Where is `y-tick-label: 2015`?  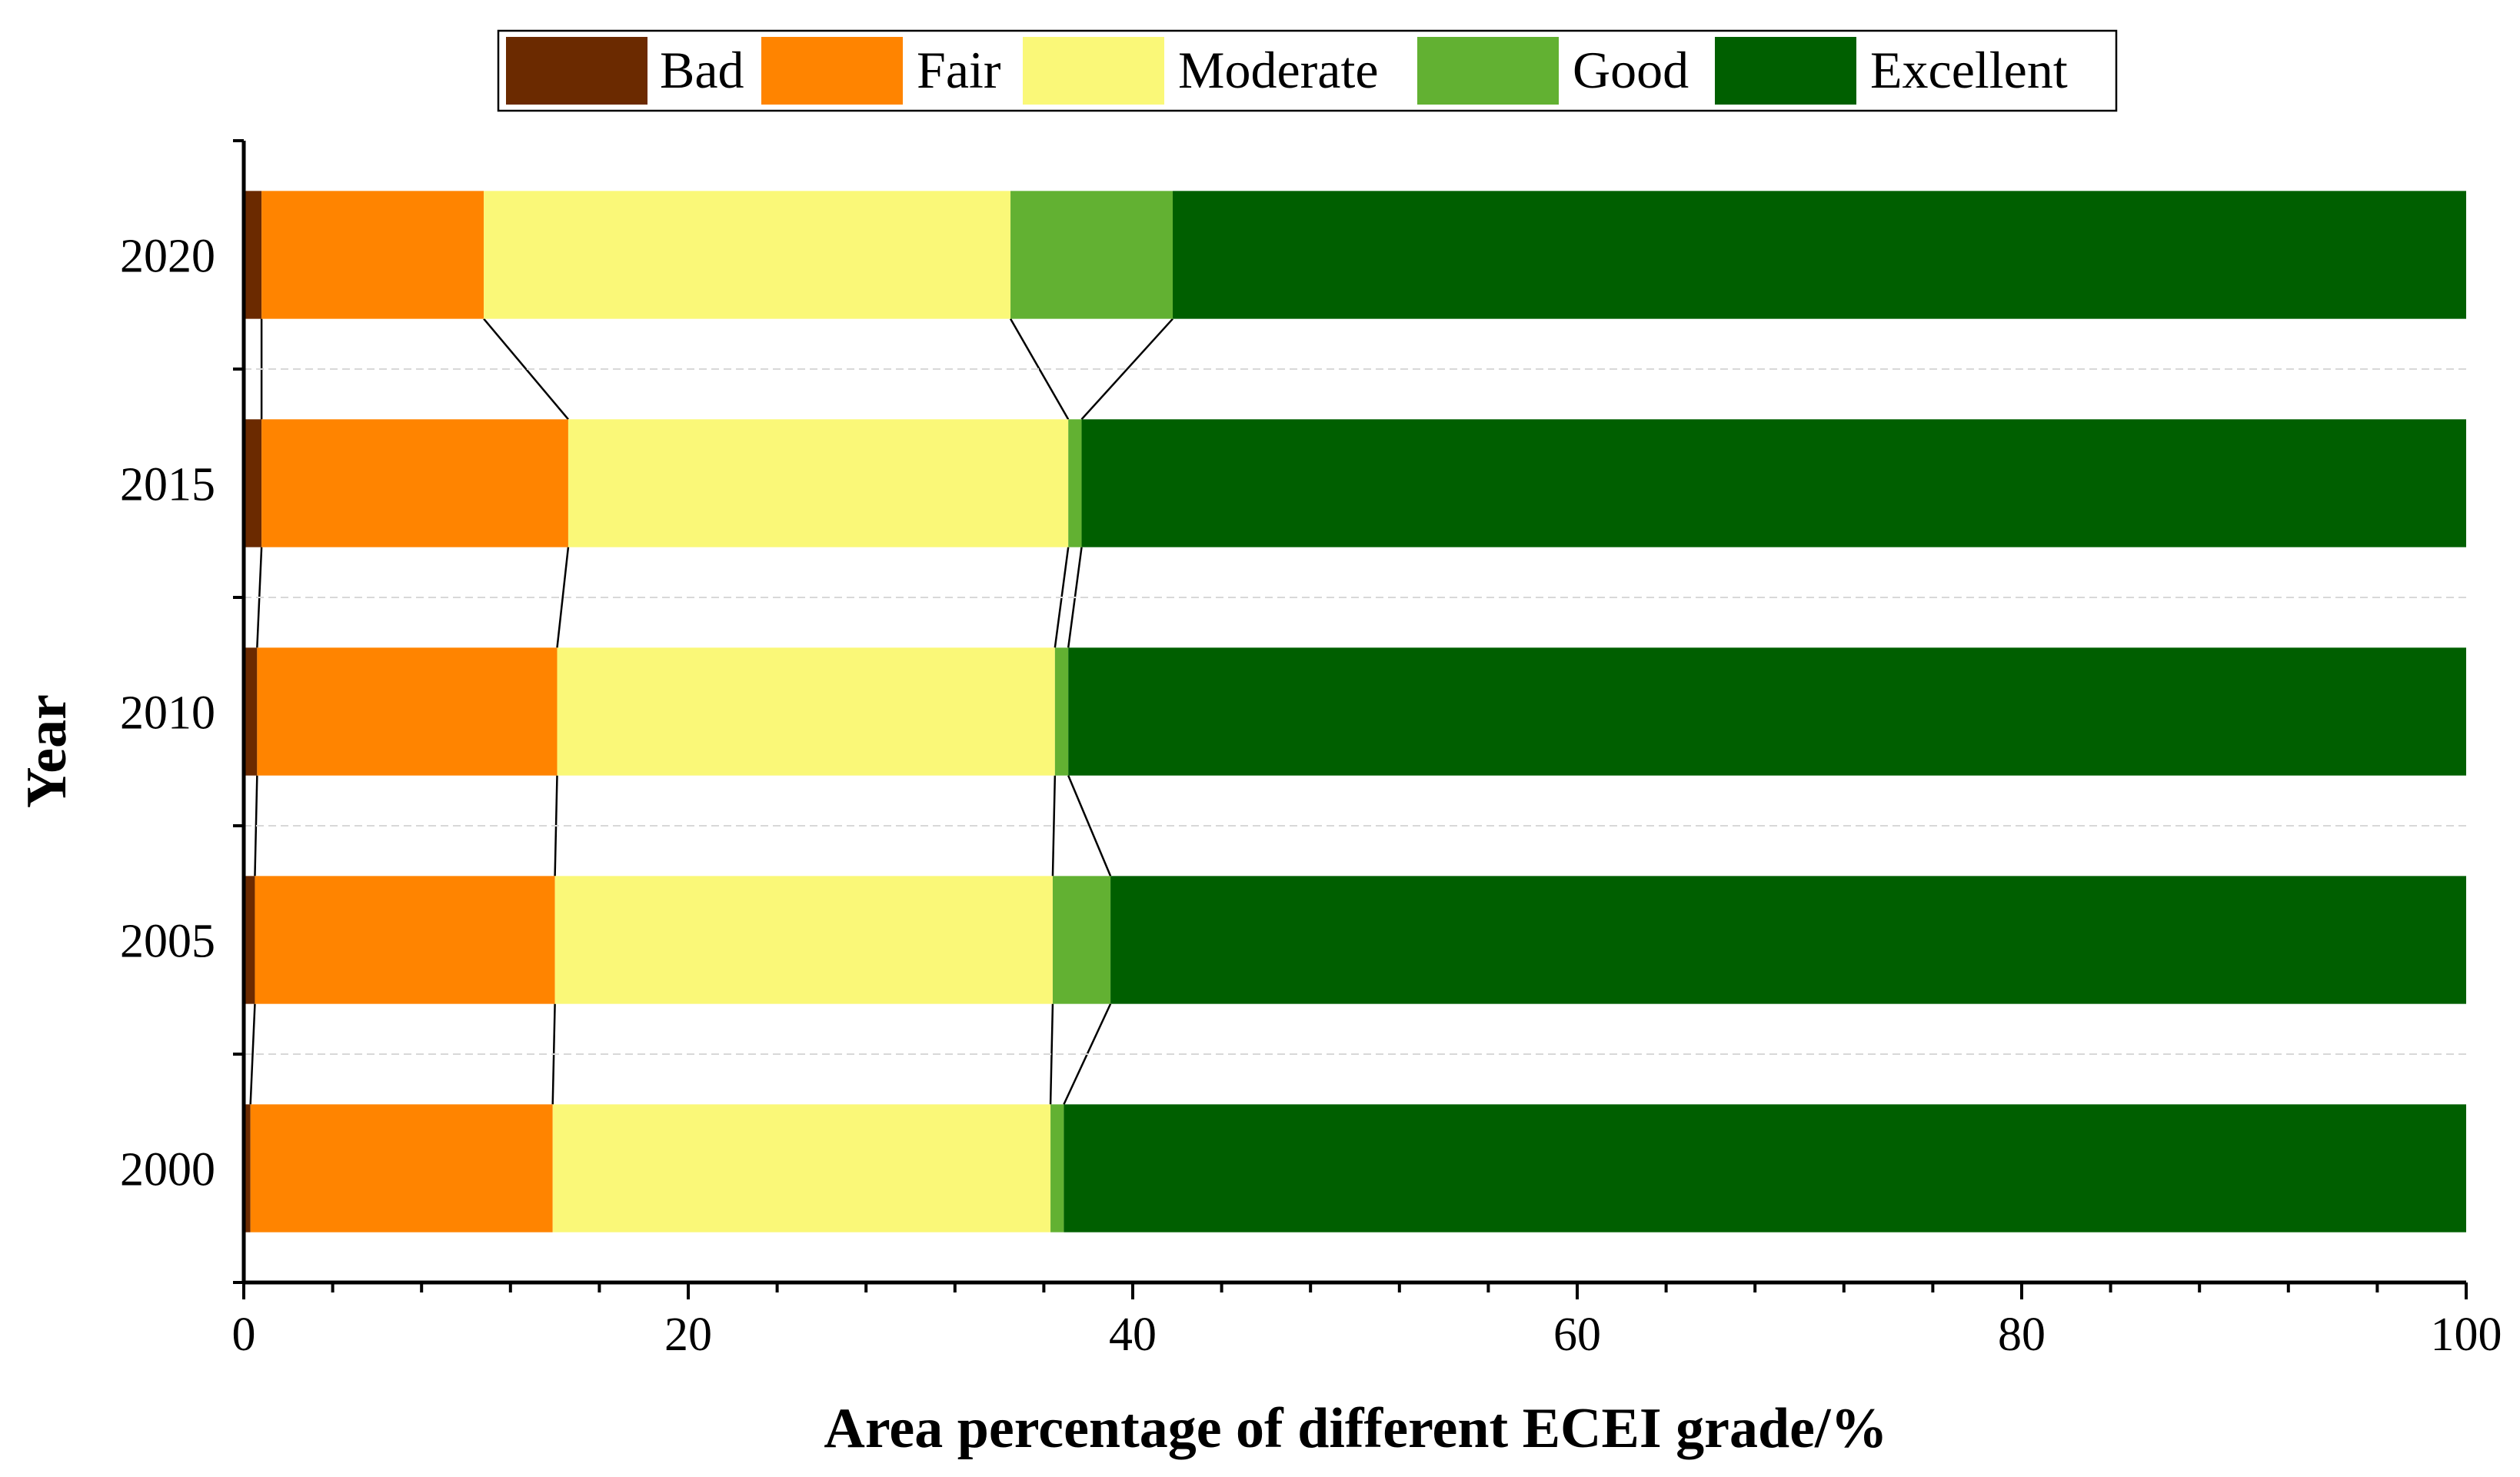
y-tick-label: 2015 is located at coordinates (167, 485).